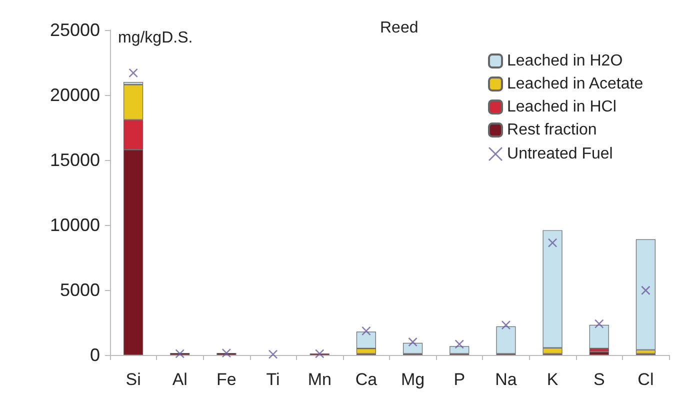 The height and width of the screenshot is (402, 679). I want to click on legend-label: Leached in HCl, so click(561, 107).